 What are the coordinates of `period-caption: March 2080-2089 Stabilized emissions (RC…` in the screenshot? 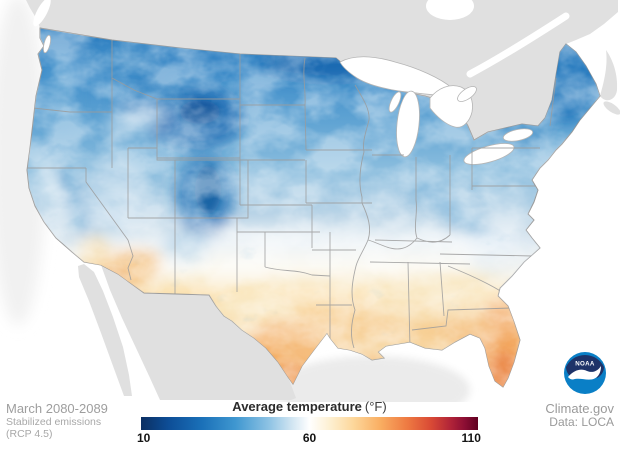 It's located at (57, 420).